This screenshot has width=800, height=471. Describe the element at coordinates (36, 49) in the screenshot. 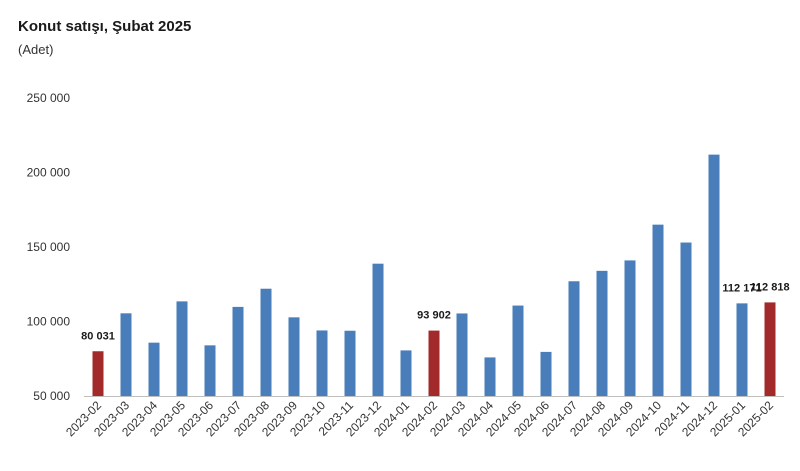

I see `chart-subtitle: (Adet)` at that location.